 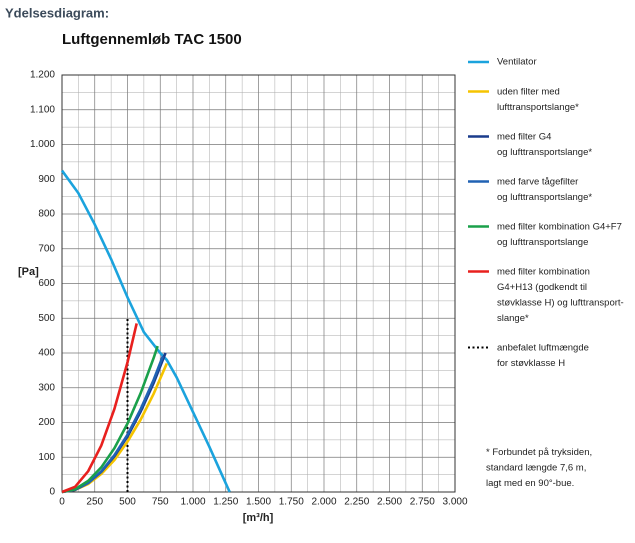 I want to click on x-tick-label: 250, so click(x=94, y=502).